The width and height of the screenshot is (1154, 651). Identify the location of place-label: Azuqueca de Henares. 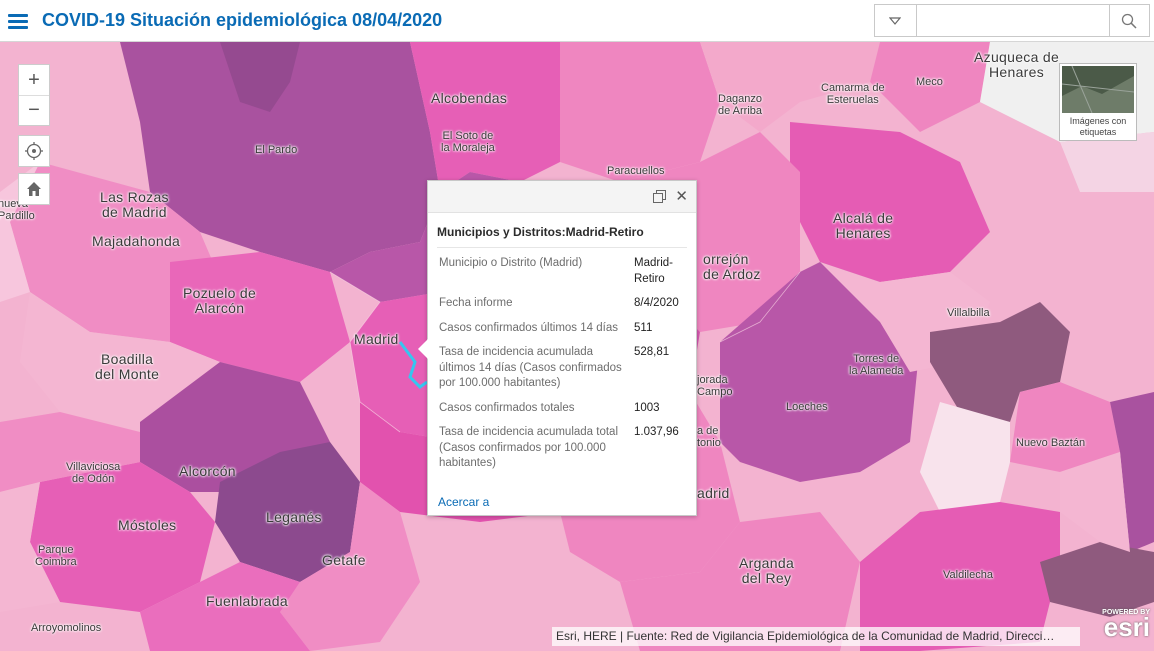
(1017, 64).